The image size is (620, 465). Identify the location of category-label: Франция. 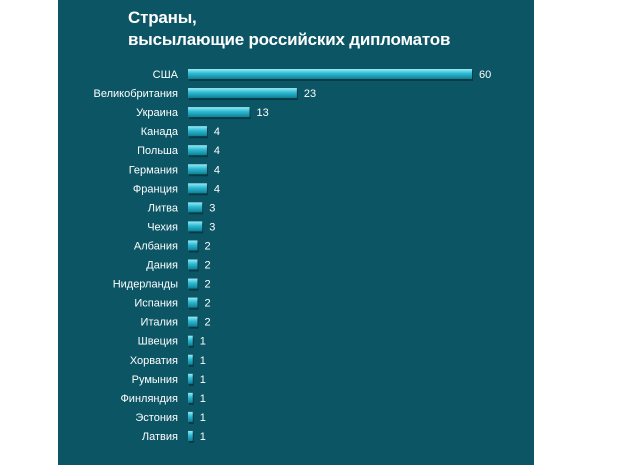
(155, 189).